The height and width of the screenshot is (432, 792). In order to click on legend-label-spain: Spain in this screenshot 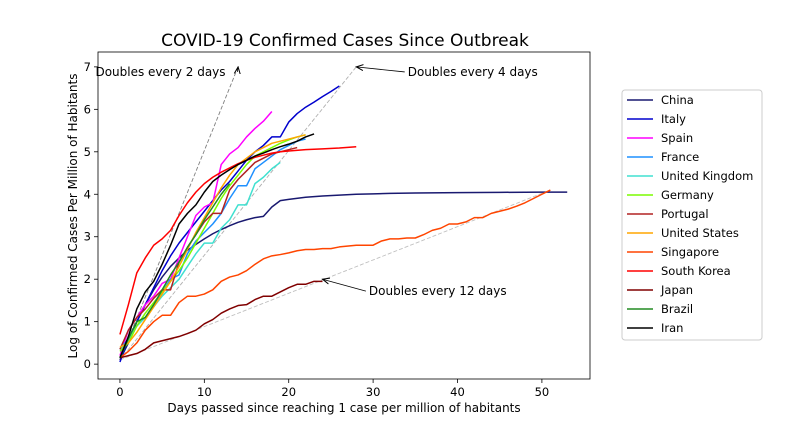, I will do `click(677, 138)`.